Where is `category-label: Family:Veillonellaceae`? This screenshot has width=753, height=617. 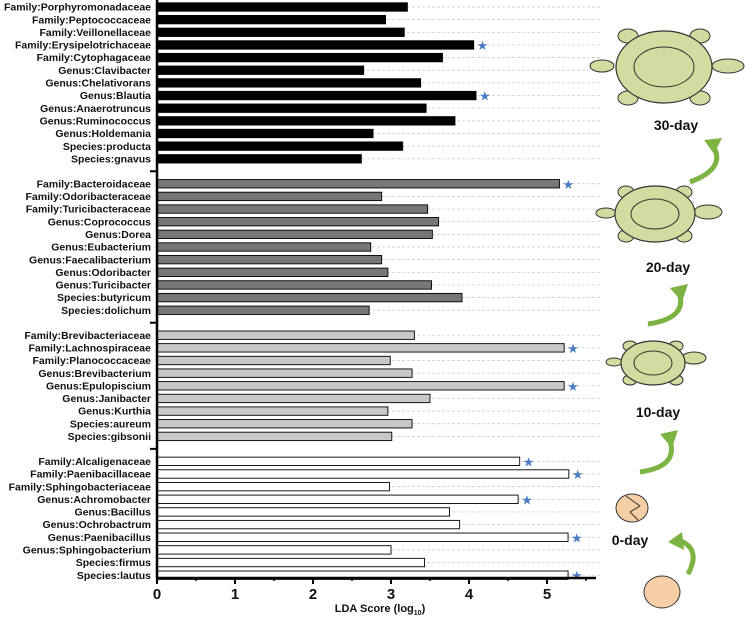 category-label: Family:Veillonellaceae is located at coordinates (96, 33).